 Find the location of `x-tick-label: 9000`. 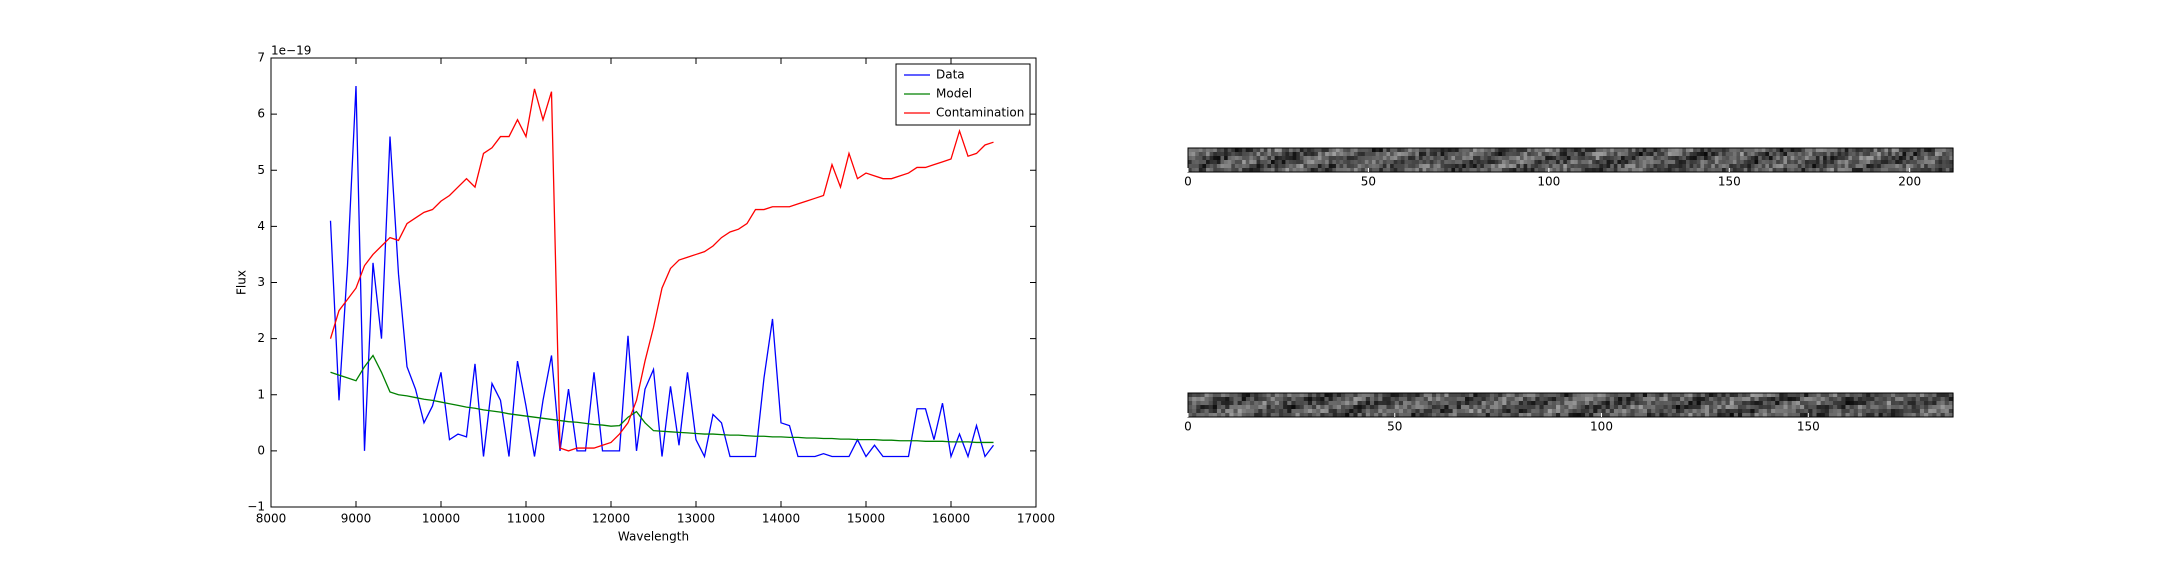

x-tick-label: 9000 is located at coordinates (356, 519).